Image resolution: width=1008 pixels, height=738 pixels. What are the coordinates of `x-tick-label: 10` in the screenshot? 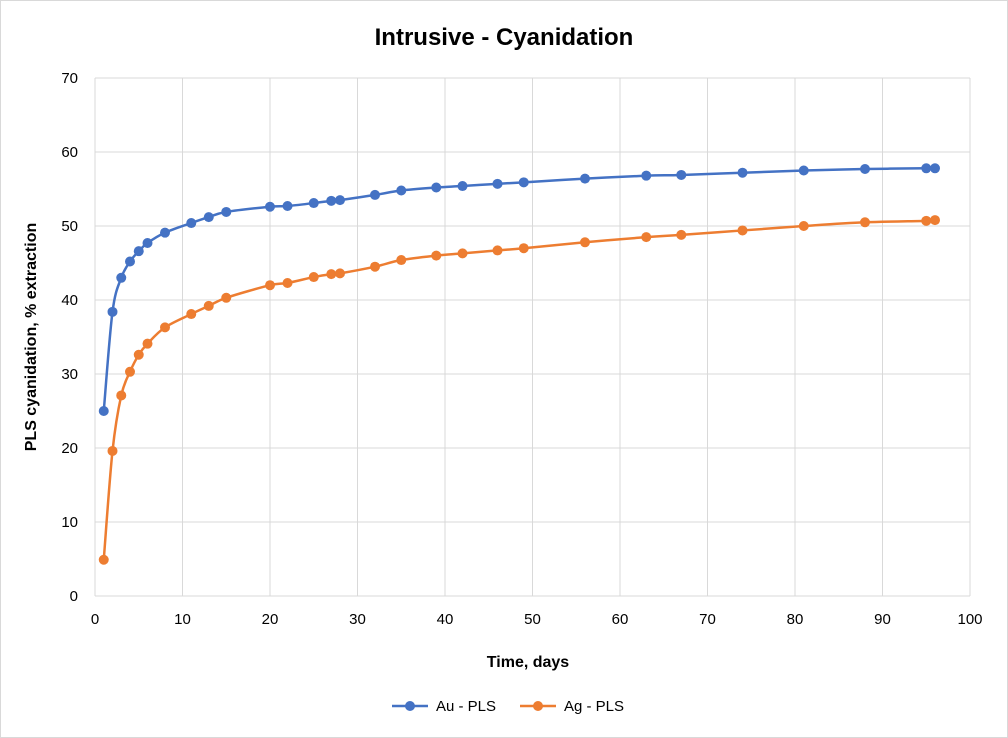 It's located at (182, 619).